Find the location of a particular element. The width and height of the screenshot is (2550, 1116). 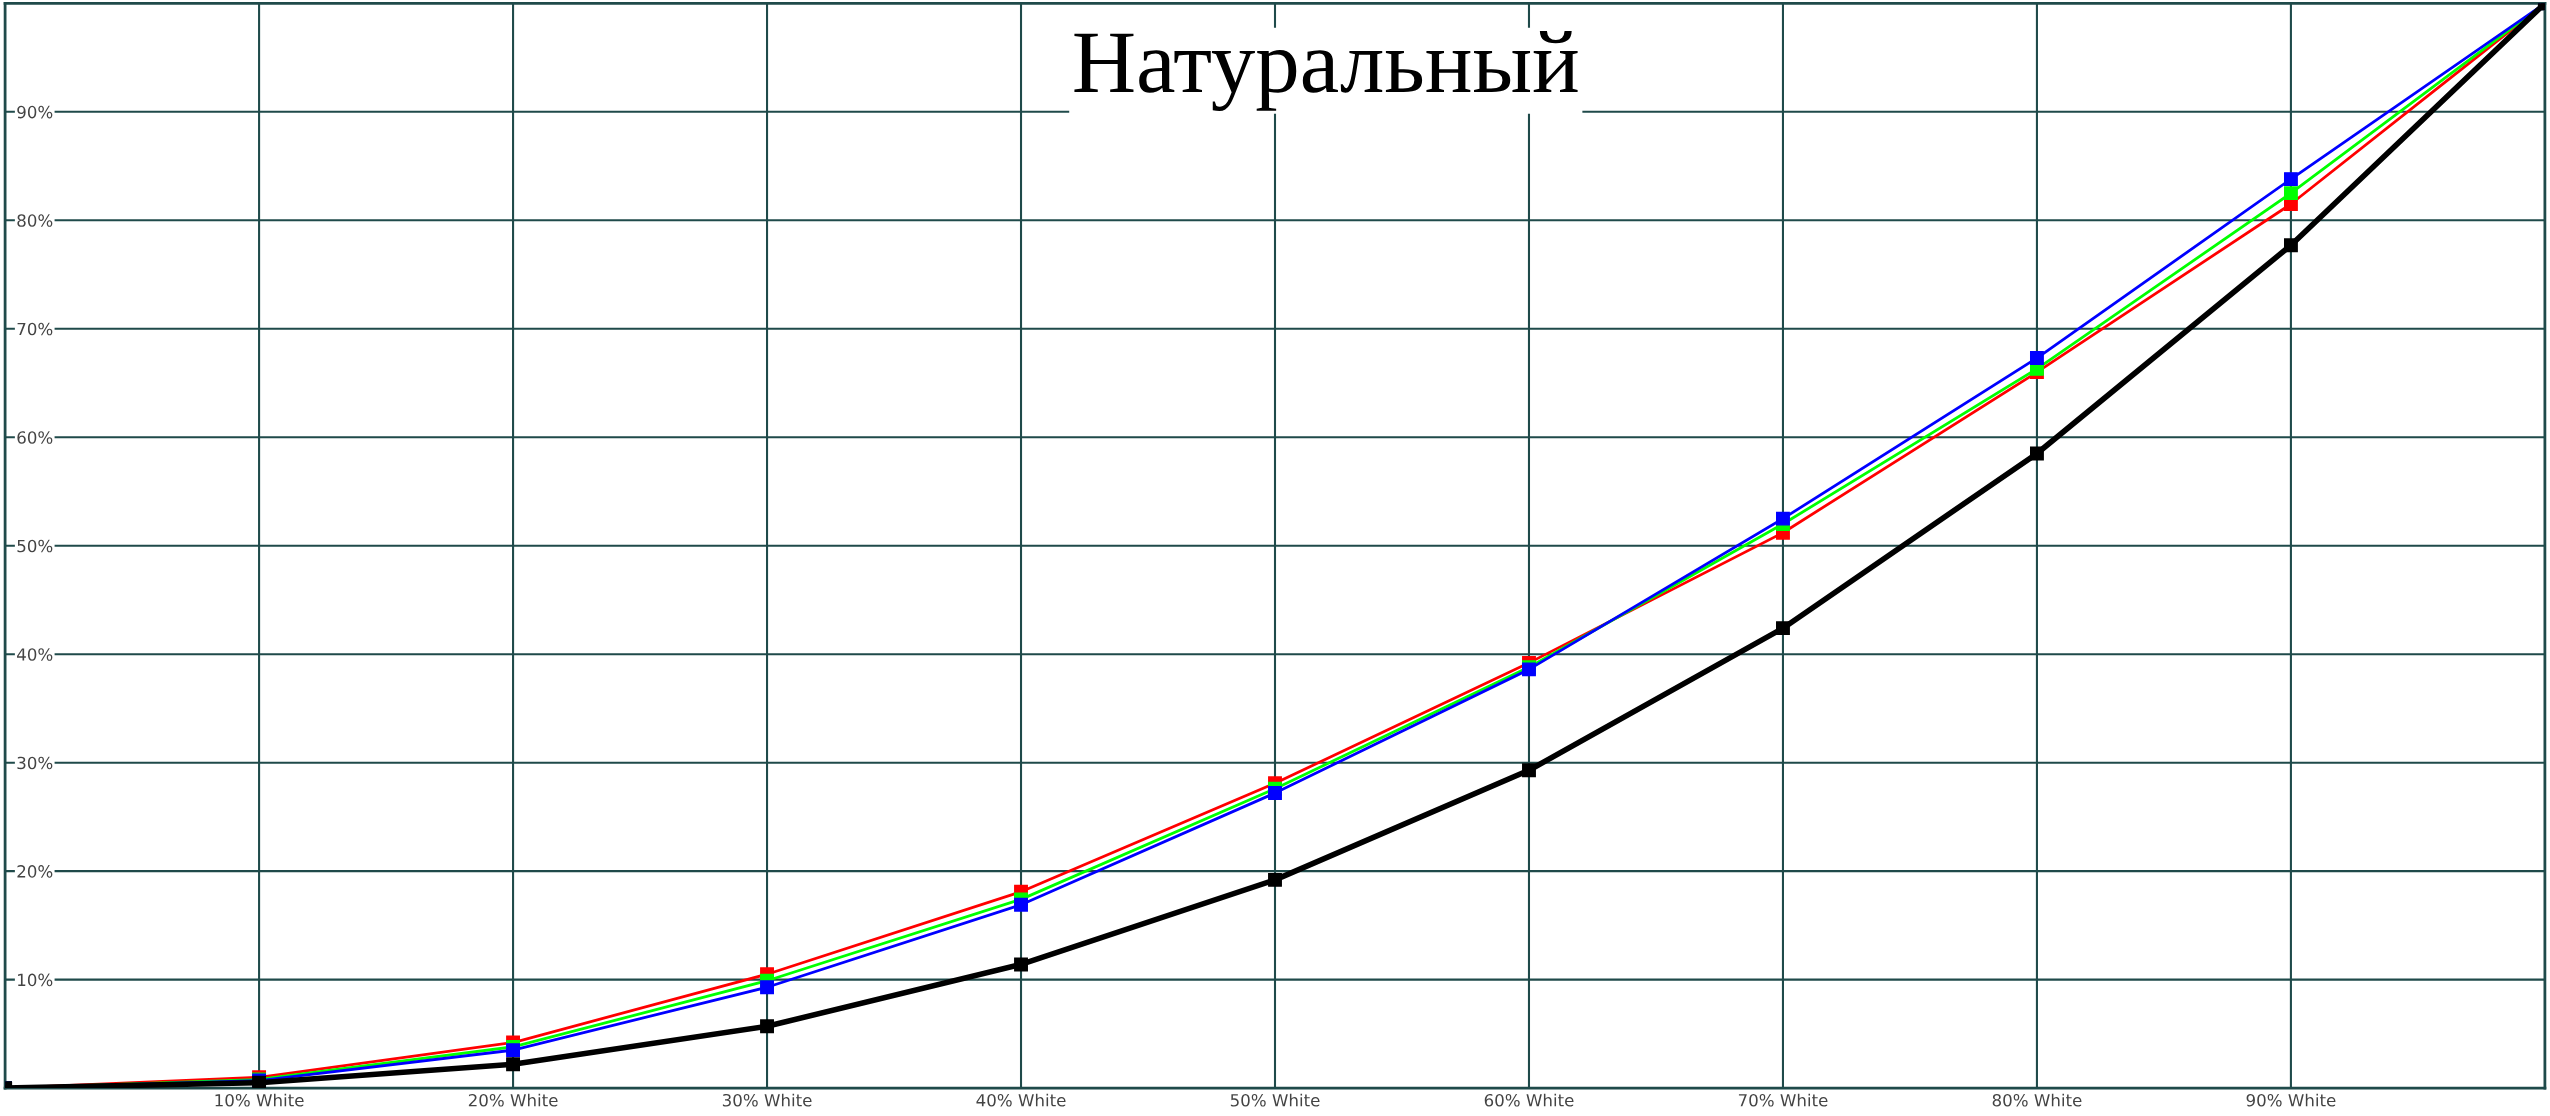

y-tick-label: 20% is located at coordinates (35, 871).